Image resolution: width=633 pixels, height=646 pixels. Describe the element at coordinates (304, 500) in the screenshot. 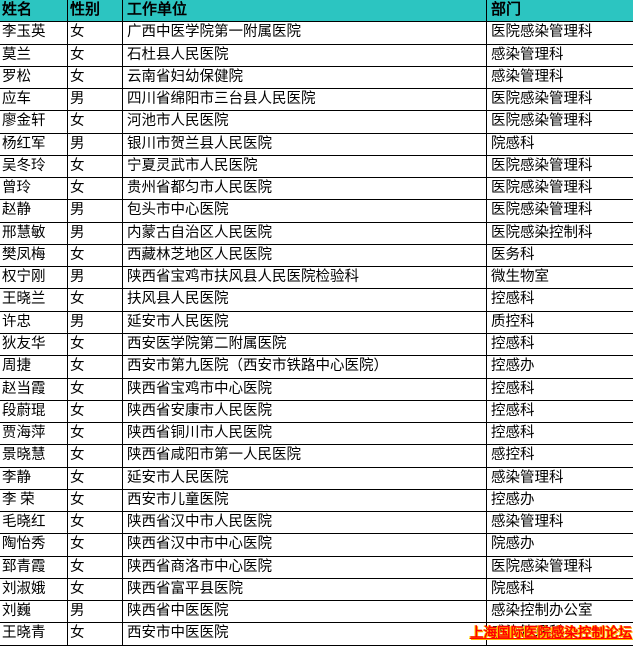

I see `cell-organization: 西安市儿童医院` at that location.